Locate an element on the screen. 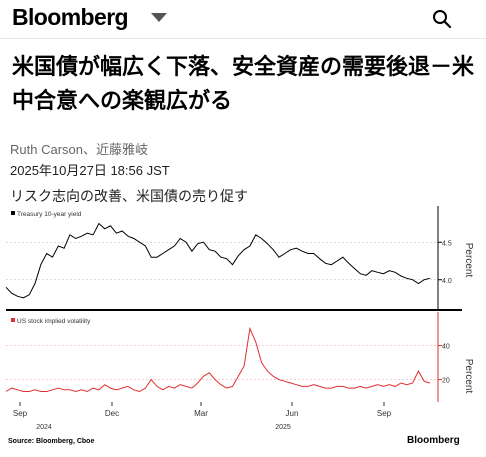  x-tick-label: Mar is located at coordinates (201, 413).